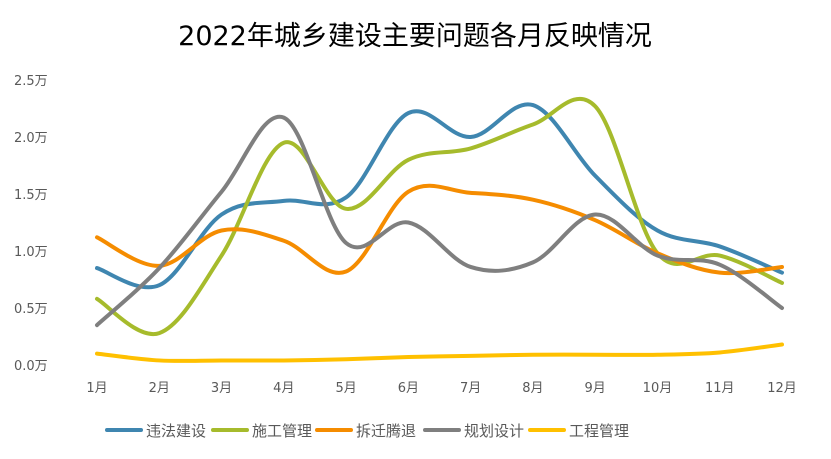  Describe the element at coordinates (782, 388) in the screenshot. I see `x-tick-label: 12月` at that location.